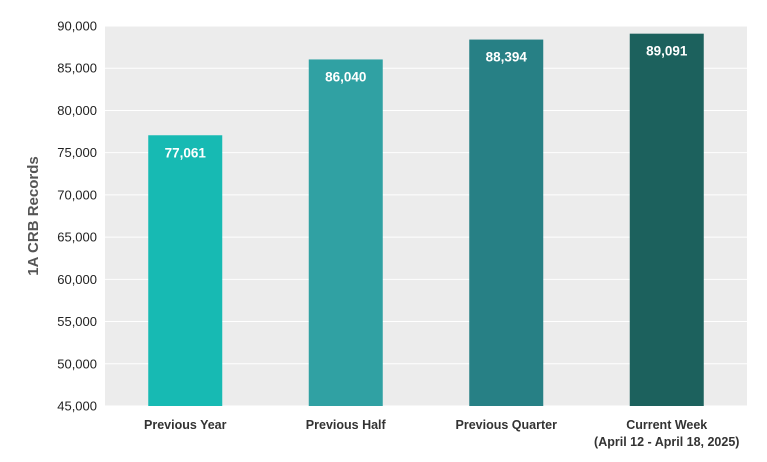 This screenshot has width=767, height=462. What do you see at coordinates (77, 194) in the screenshot?
I see `y-tick-label: 70,000` at bounding box center [77, 194].